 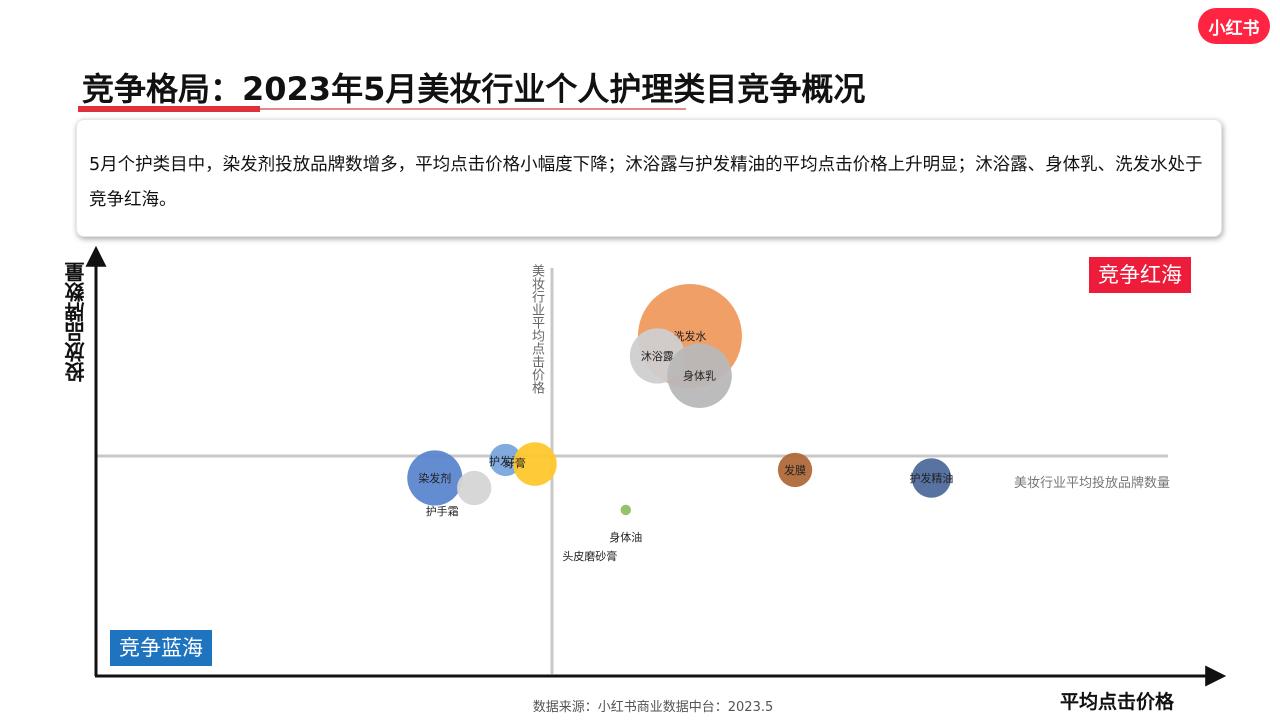 What do you see at coordinates (161, 648) in the screenshot?
I see `blue-ocean-tag: 竞争蓝海` at bounding box center [161, 648].